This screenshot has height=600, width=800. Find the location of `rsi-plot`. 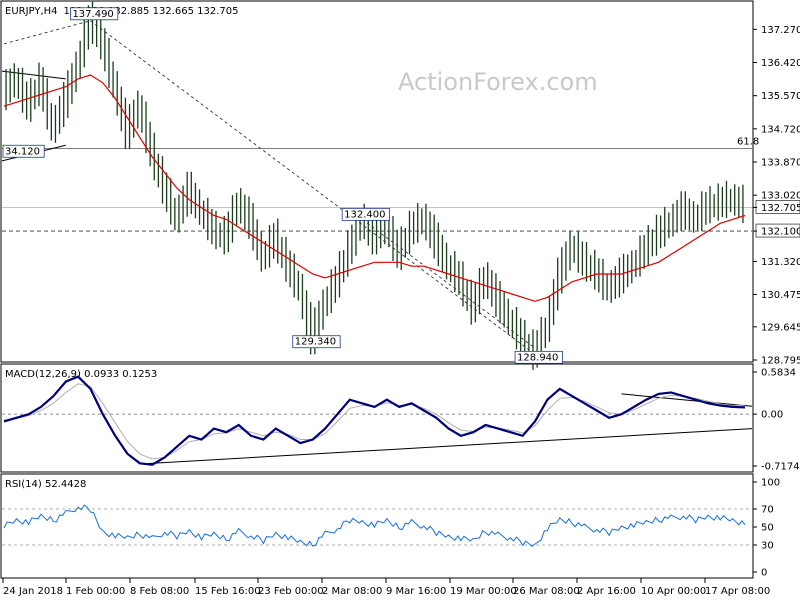

rsi-plot is located at coordinates (377, 525).